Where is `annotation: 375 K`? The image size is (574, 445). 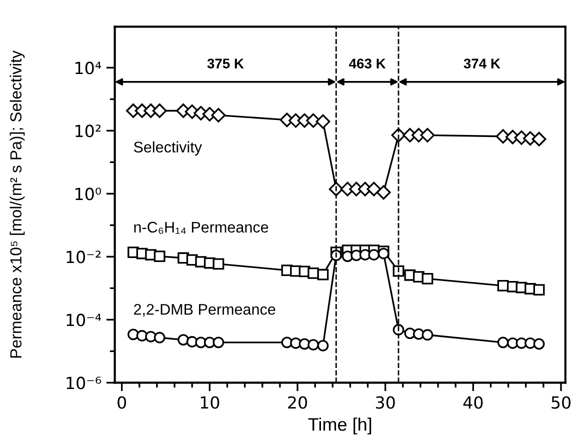 annotation: 375 K is located at coordinates (225, 63).